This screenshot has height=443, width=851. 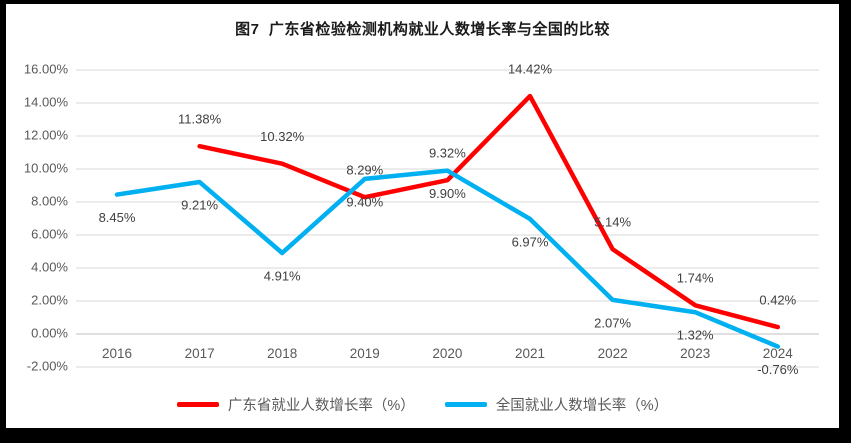 I want to click on x-axis-tick-label: 2018, so click(x=282, y=353).